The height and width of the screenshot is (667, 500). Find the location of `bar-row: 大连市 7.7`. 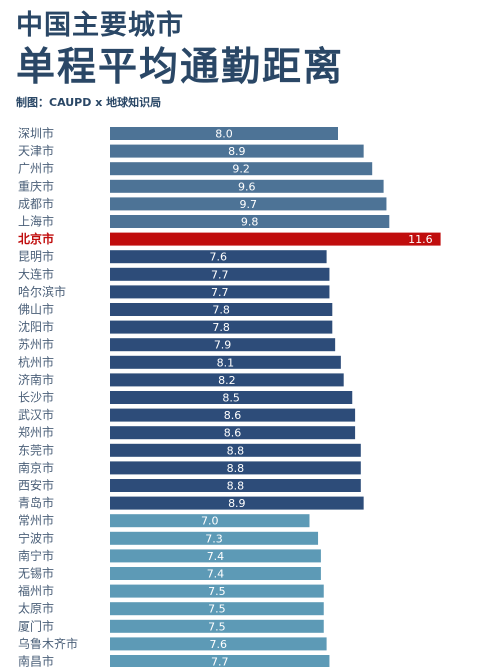

bar-row: 大连市 7.7 is located at coordinates (174, 273).